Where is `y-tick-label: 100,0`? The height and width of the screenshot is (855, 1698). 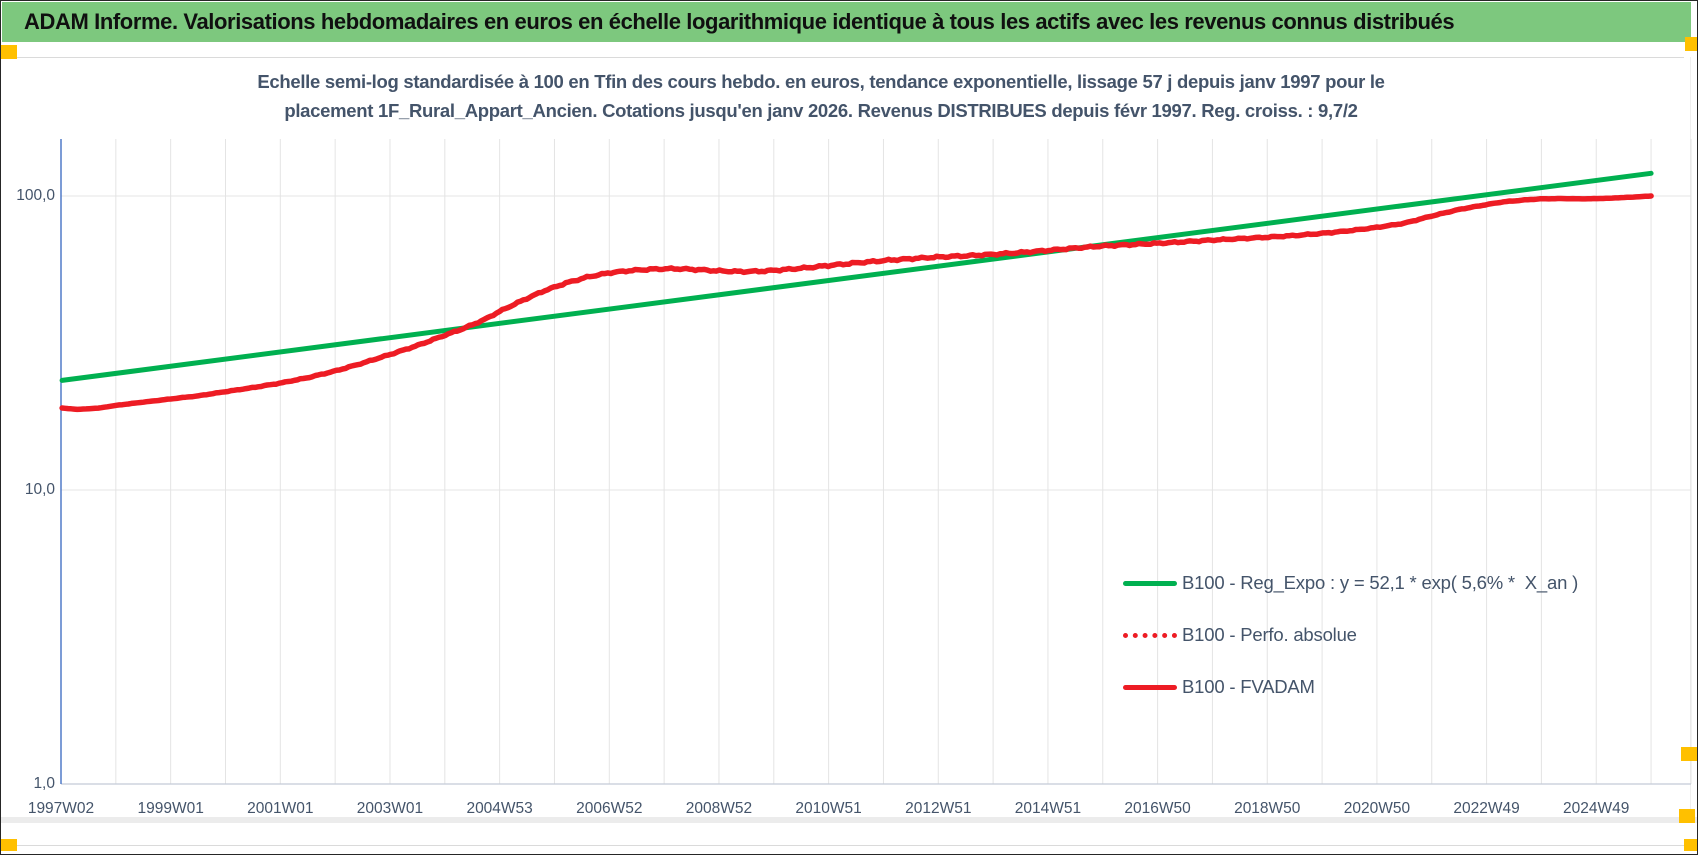 y-tick-label: 100,0 is located at coordinates (35, 195).